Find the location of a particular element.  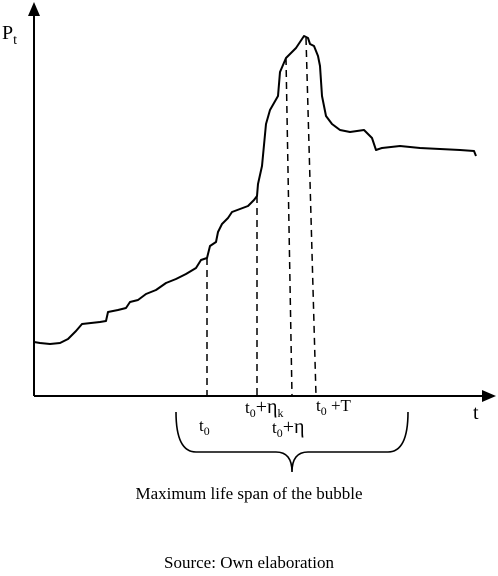

marker-label-t0: t0 is located at coordinates (204, 427).